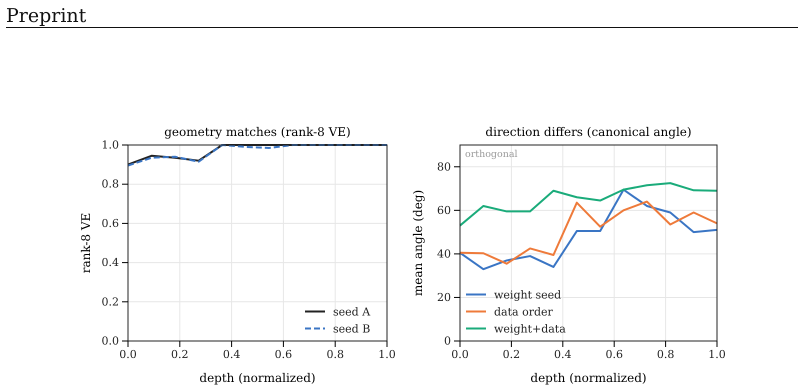 The width and height of the screenshot is (804, 392). Describe the element at coordinates (110, 223) in the screenshot. I see `y-tick-label: 0.6` at that location.